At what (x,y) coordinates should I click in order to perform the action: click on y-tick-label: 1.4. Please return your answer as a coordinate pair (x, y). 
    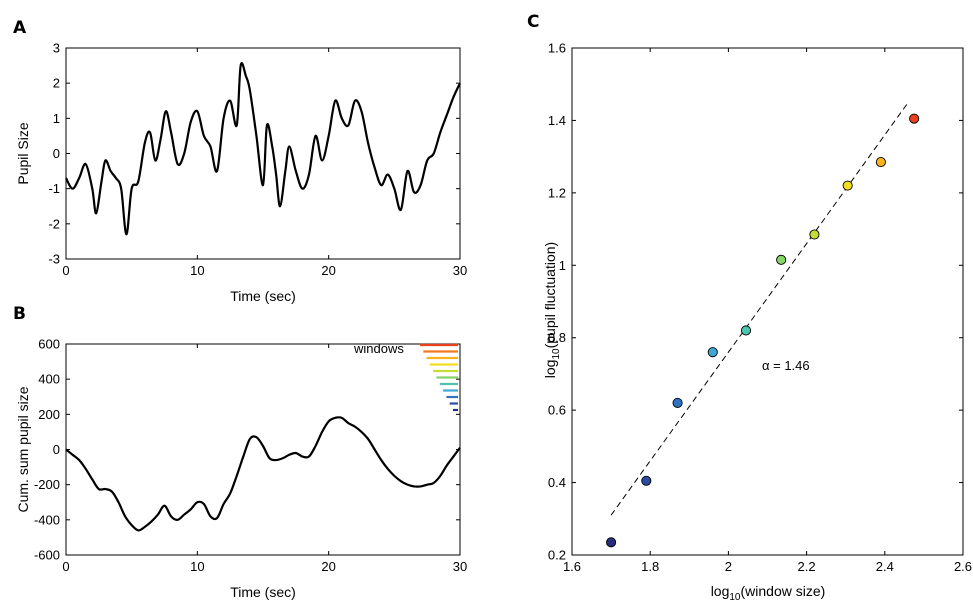
    Looking at the image, I should click on (557, 120).